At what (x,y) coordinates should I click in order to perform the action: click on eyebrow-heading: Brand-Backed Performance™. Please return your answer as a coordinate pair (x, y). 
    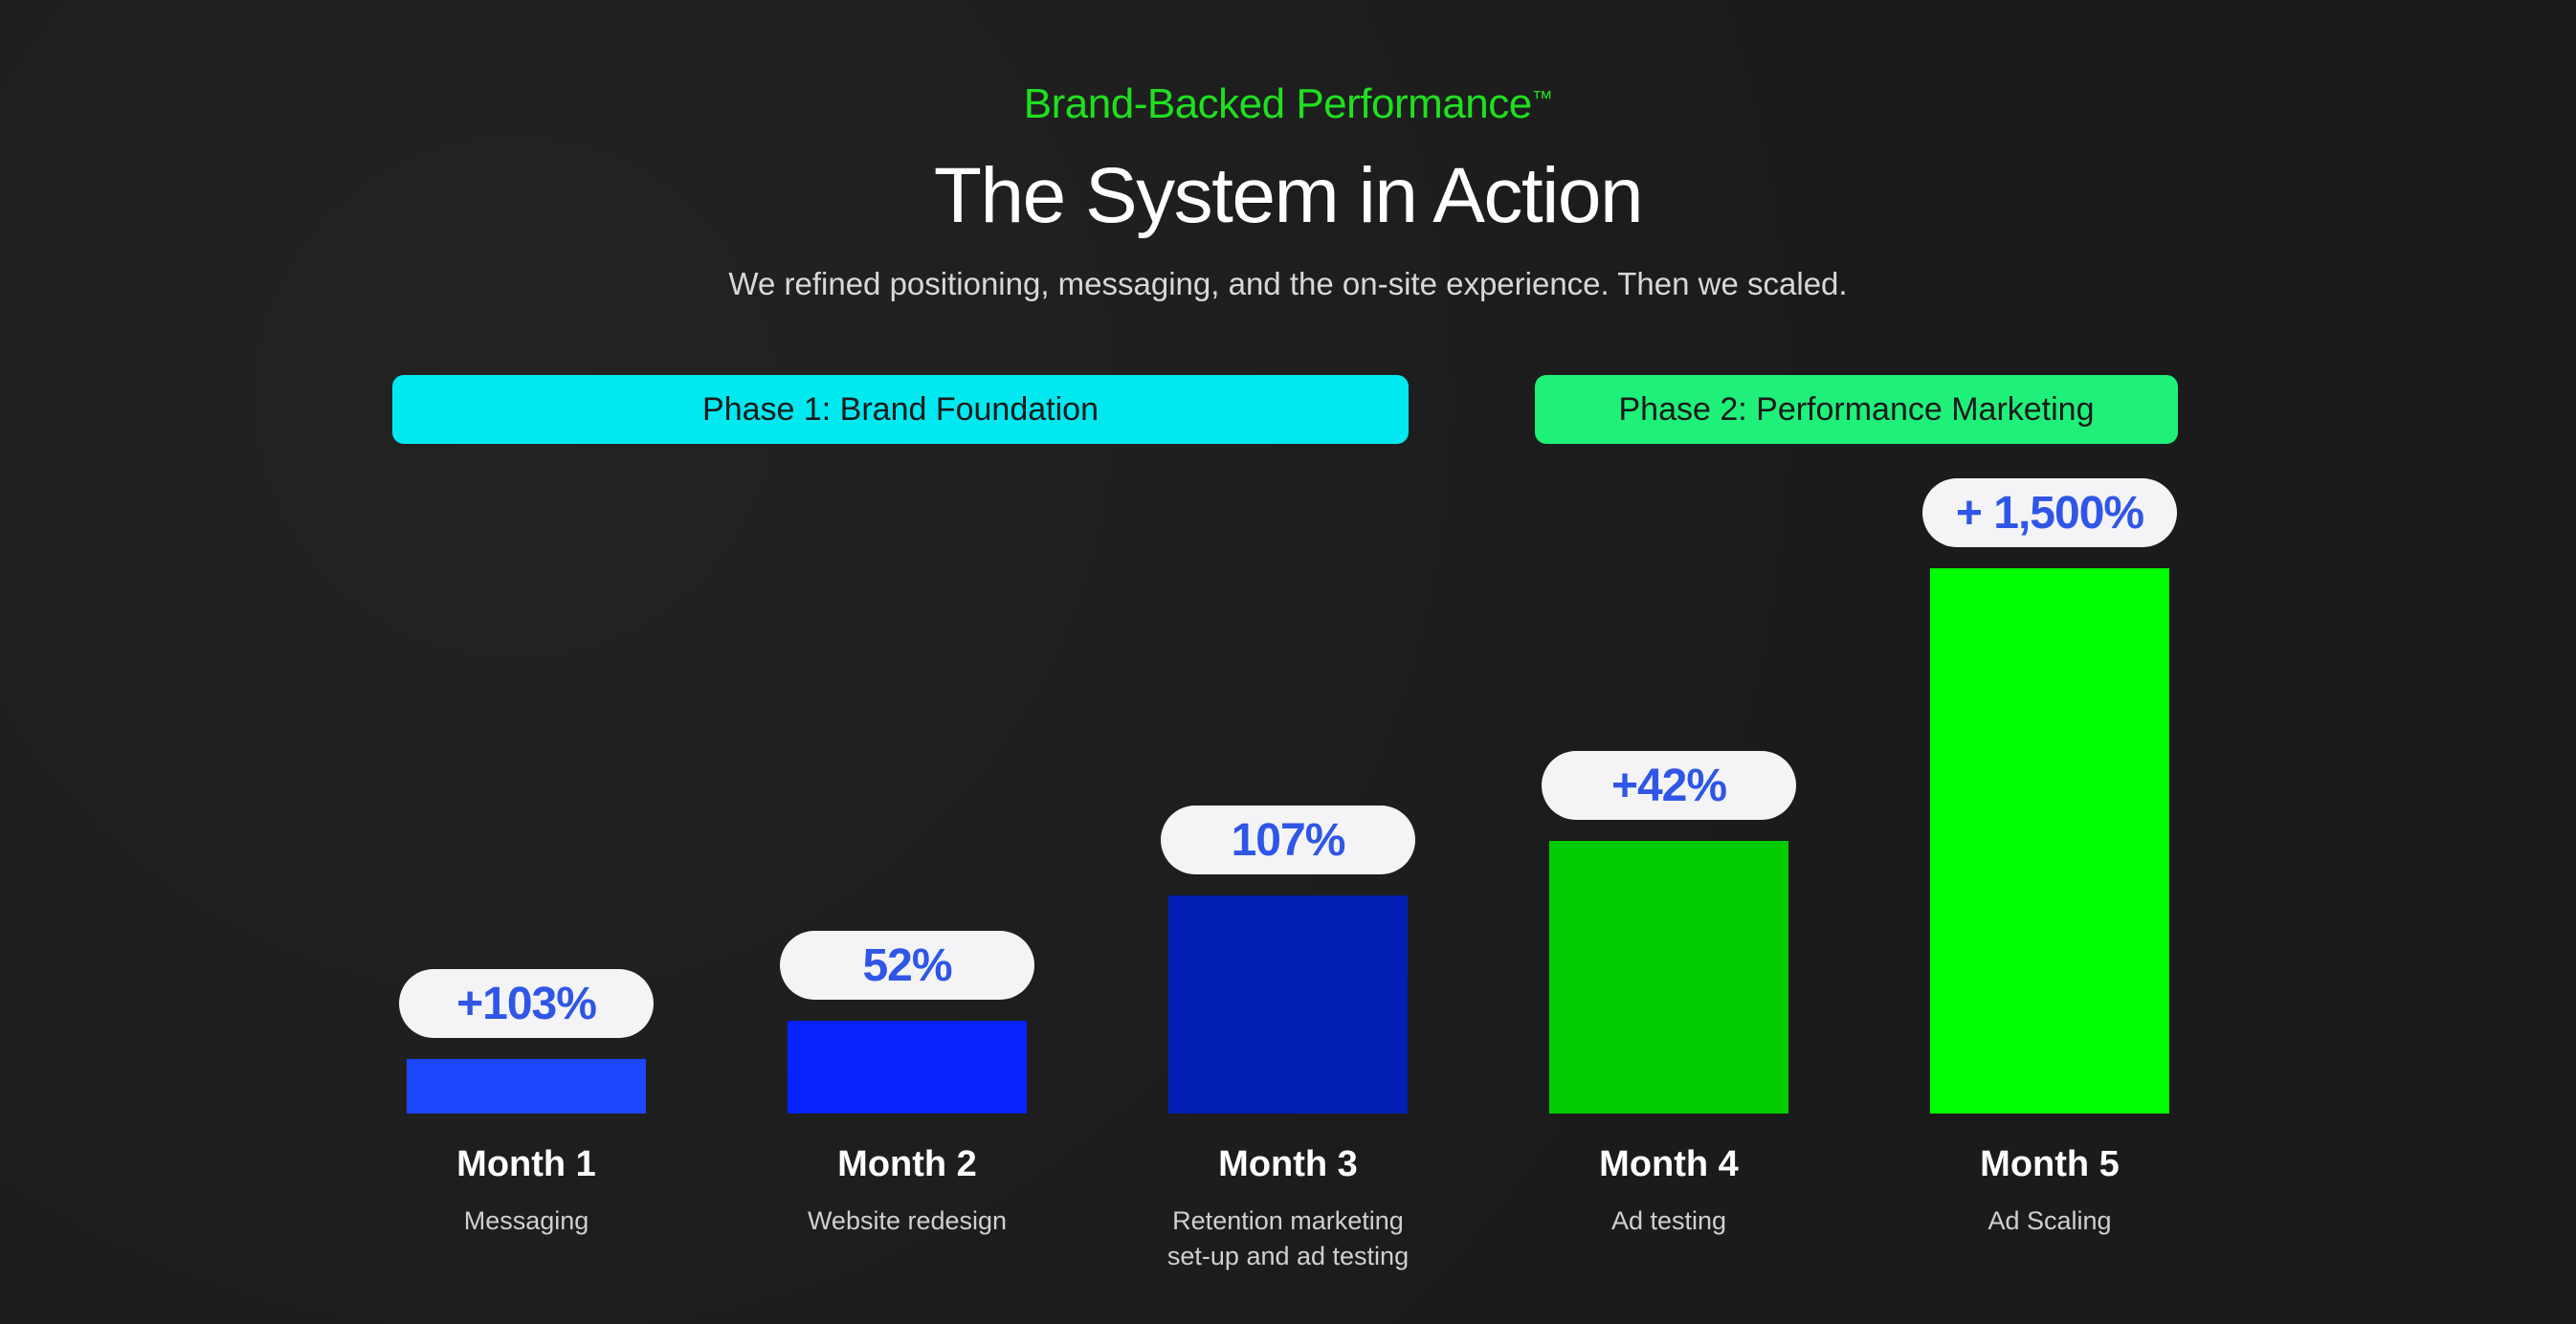
    Looking at the image, I should click on (1288, 104).